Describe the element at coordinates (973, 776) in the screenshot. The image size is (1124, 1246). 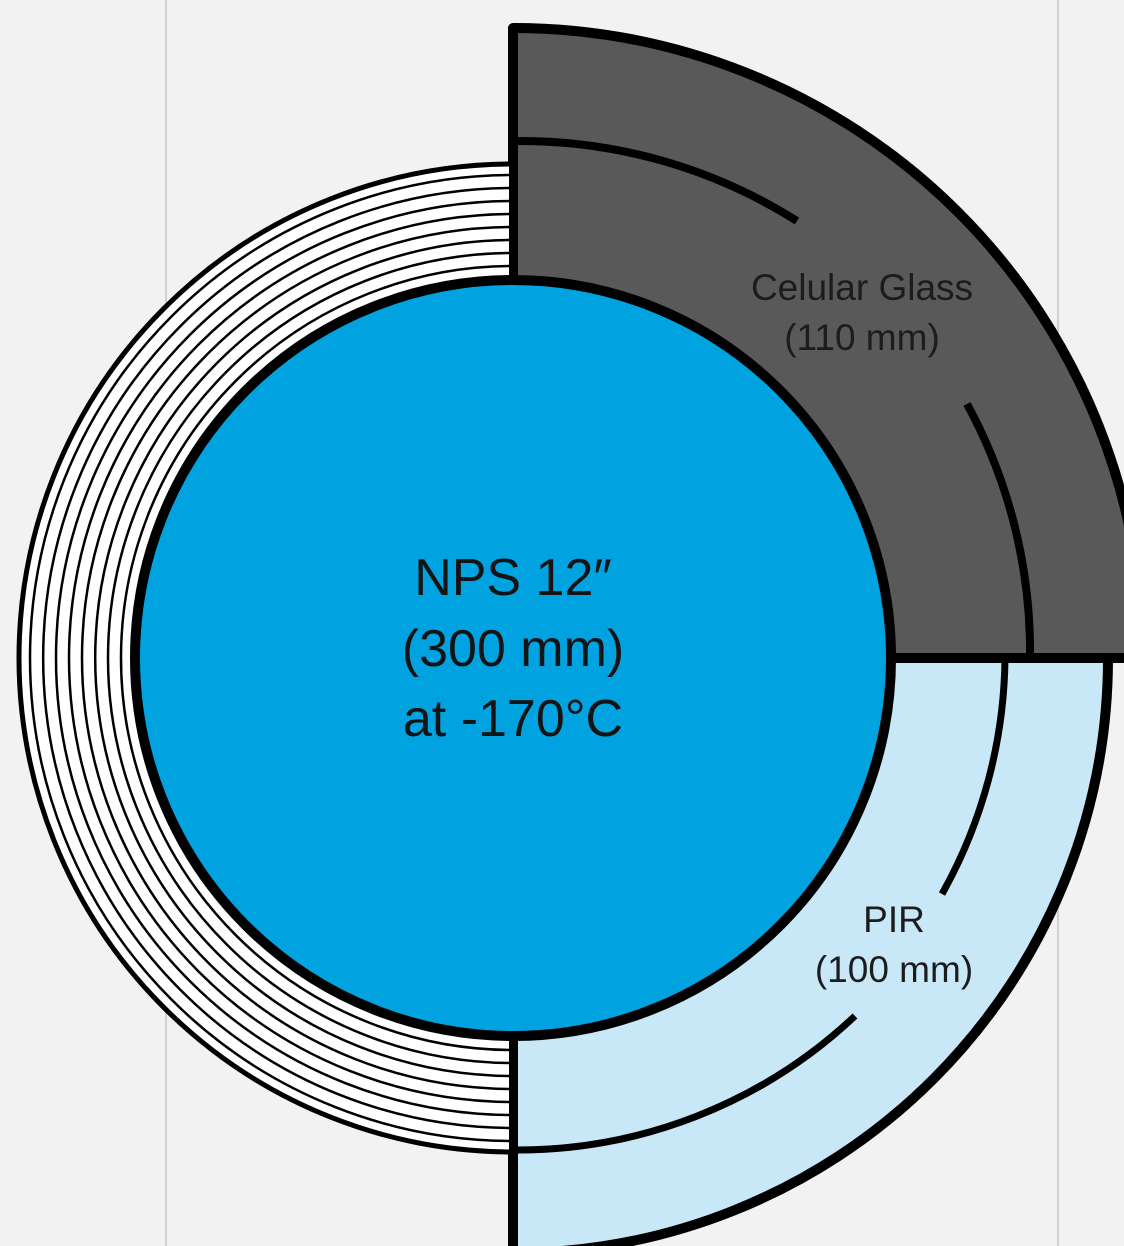
I see `pir-layer-arc-upper` at that location.